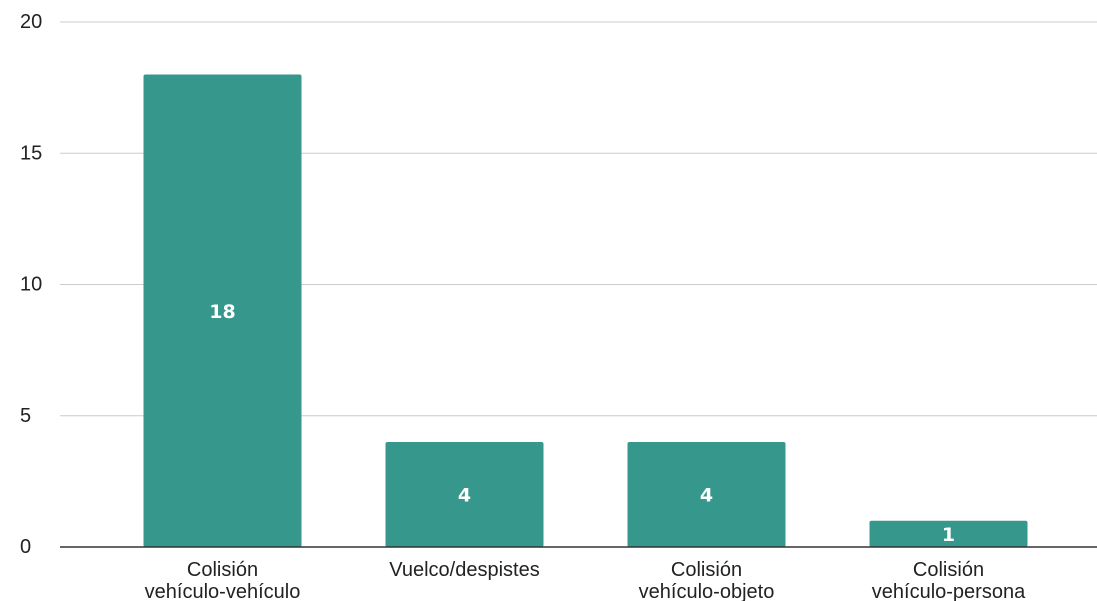  Describe the element at coordinates (31, 22) in the screenshot. I see `y-tick-label: 20` at that location.